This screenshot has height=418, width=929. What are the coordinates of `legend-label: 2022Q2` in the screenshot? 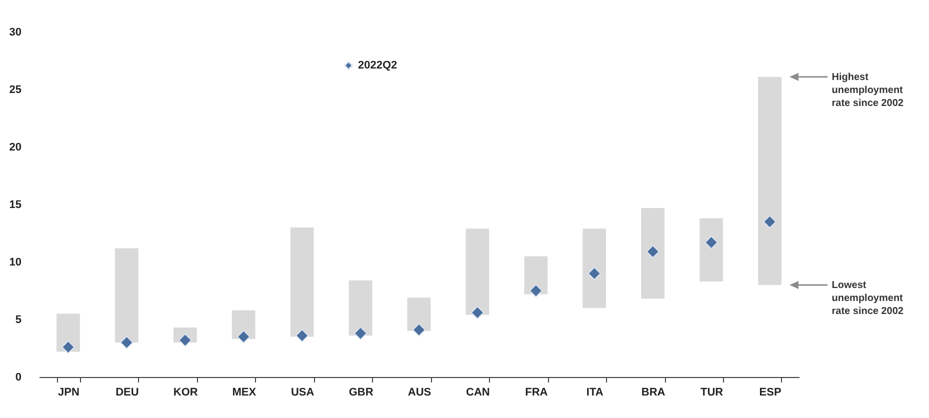 It's located at (378, 66).